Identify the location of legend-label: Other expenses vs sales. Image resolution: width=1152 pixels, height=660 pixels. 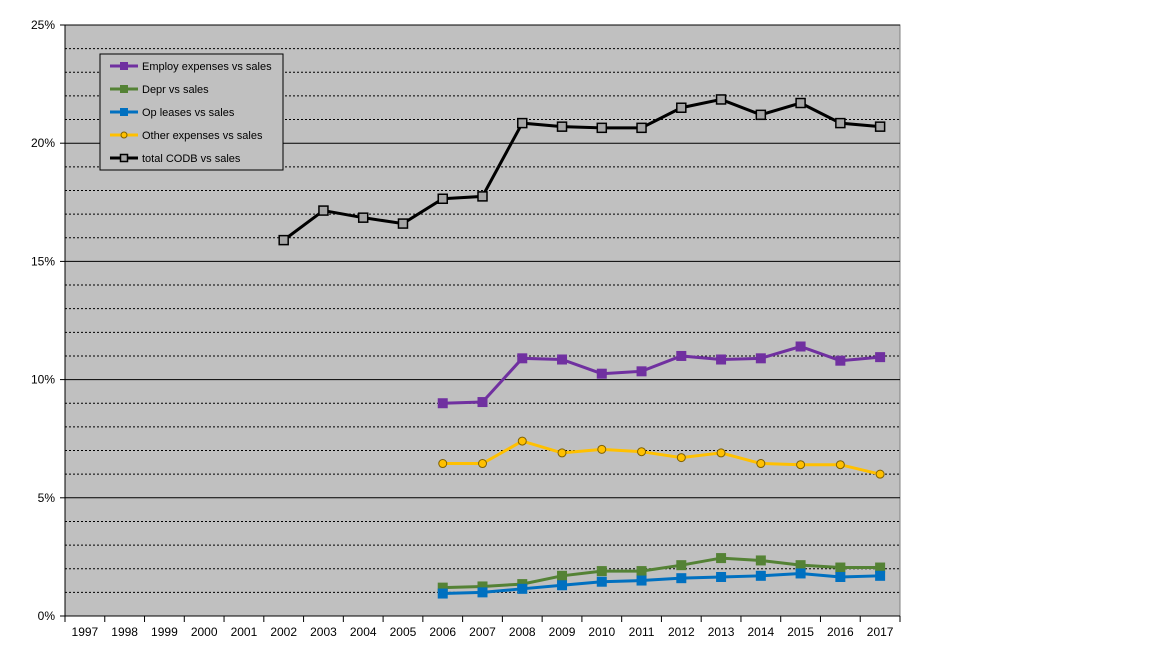
(202, 136).